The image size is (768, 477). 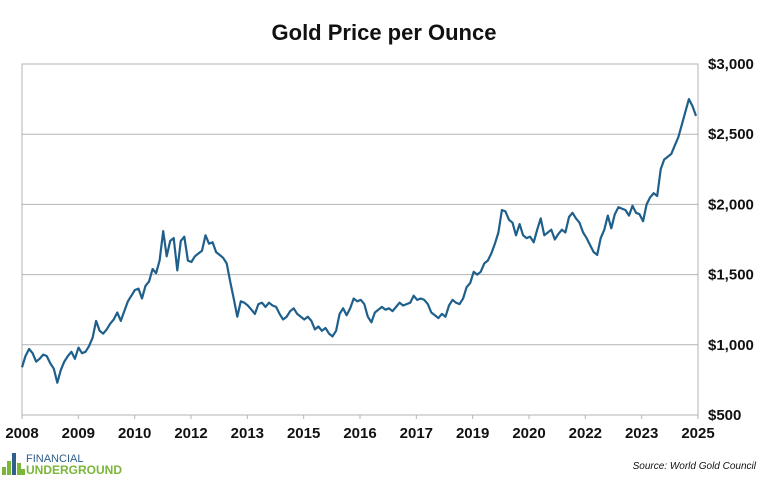 What do you see at coordinates (695, 466) in the screenshot?
I see `source-note: Source: World Gold Council` at bounding box center [695, 466].